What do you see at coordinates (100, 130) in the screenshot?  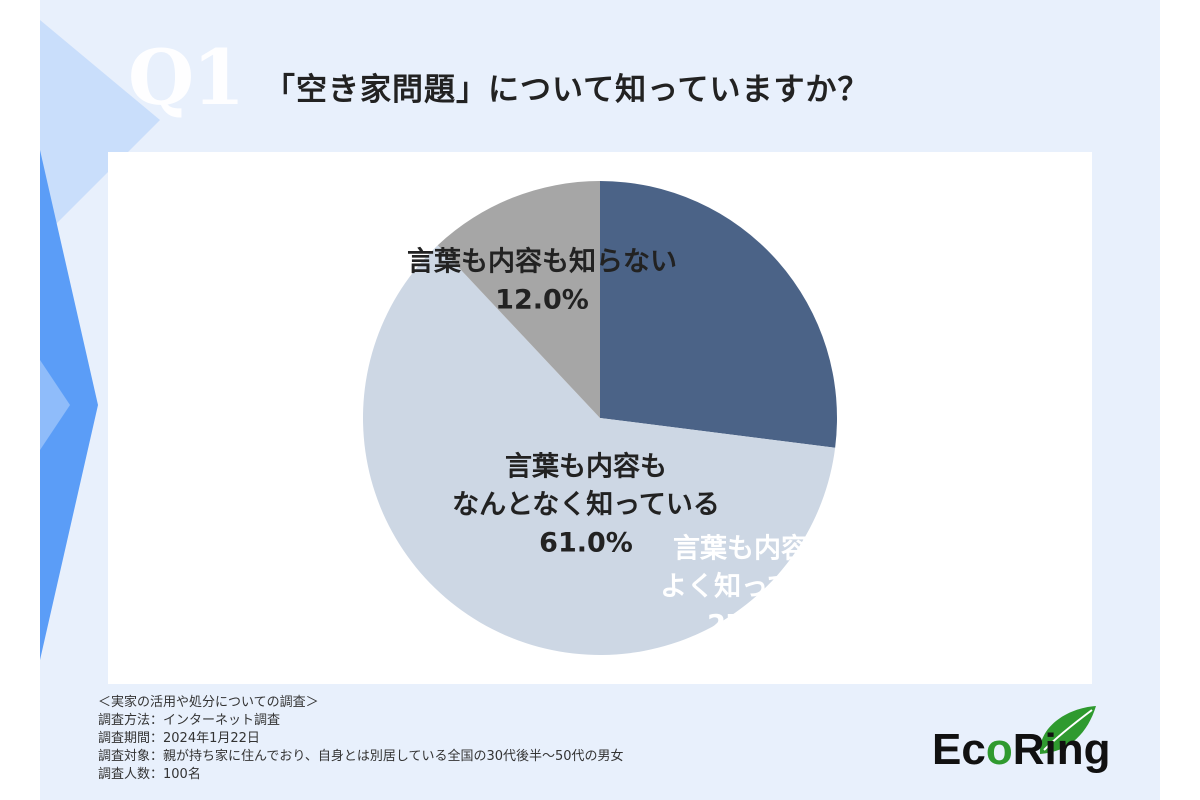 I see `deco-light-band` at bounding box center [100, 130].